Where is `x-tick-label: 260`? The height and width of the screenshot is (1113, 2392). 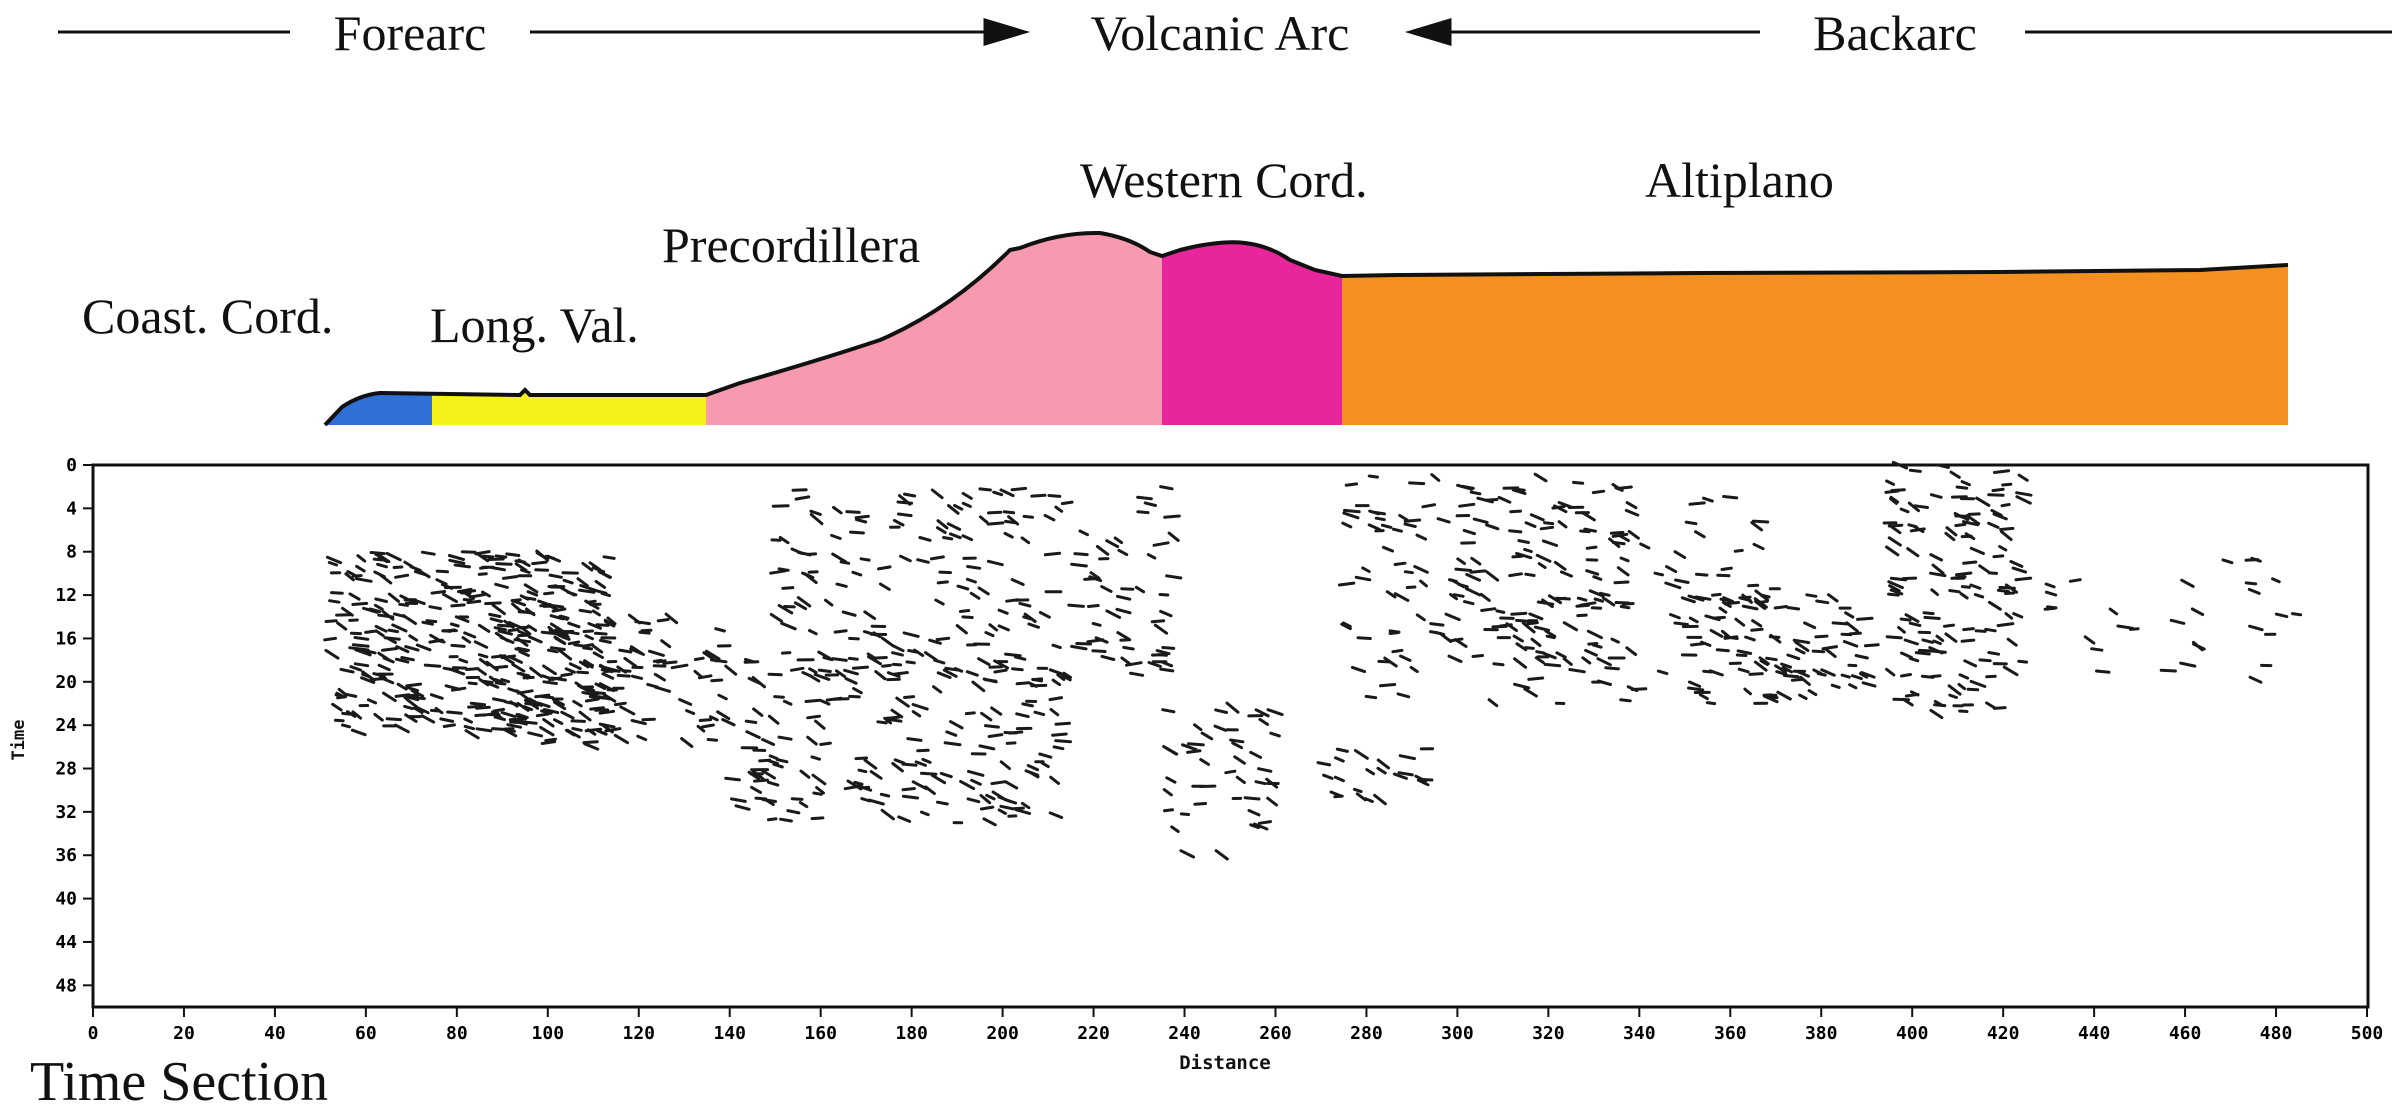 x-tick-label: 260 is located at coordinates (1275, 1033).